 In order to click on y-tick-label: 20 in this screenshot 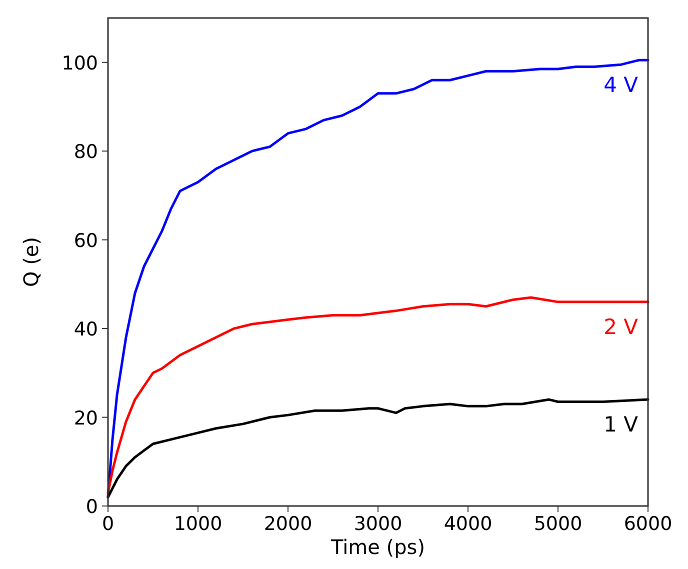, I will do `click(86, 418)`.